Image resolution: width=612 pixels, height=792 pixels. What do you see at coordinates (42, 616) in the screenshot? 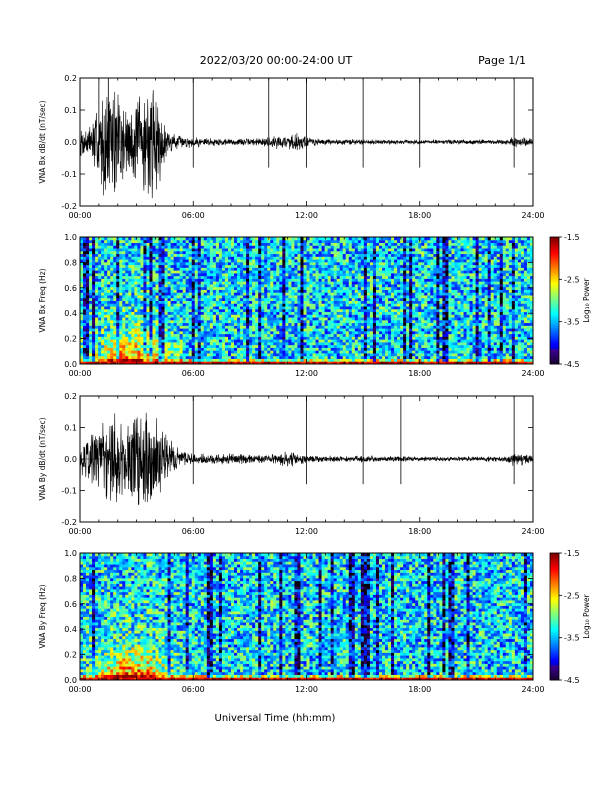
I see `y-axis-label: VNA By Freq (Hz)` at bounding box center [42, 616].